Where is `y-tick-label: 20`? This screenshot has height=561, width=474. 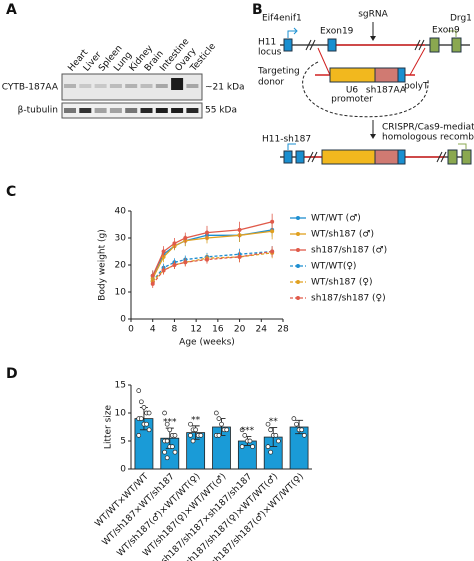 y-tick-label: 20 is located at coordinates (121, 266).